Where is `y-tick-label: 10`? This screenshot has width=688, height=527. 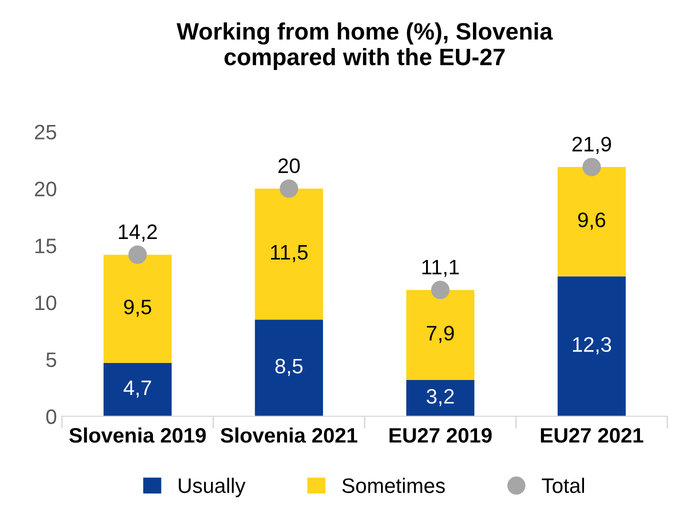
y-tick-label: 10 is located at coordinates (45, 303).